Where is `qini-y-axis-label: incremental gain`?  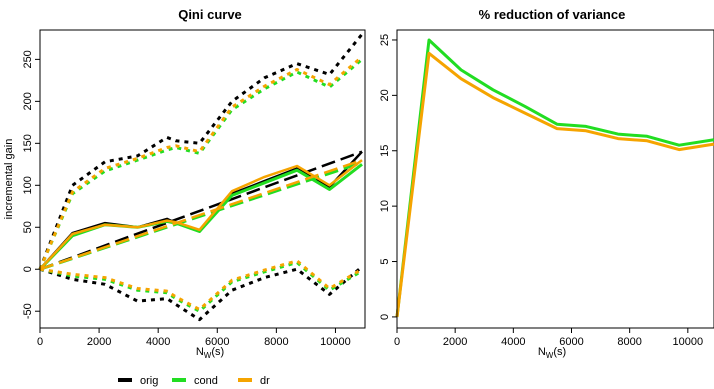 qini-y-axis-label: incremental gain is located at coordinates (9, 179).